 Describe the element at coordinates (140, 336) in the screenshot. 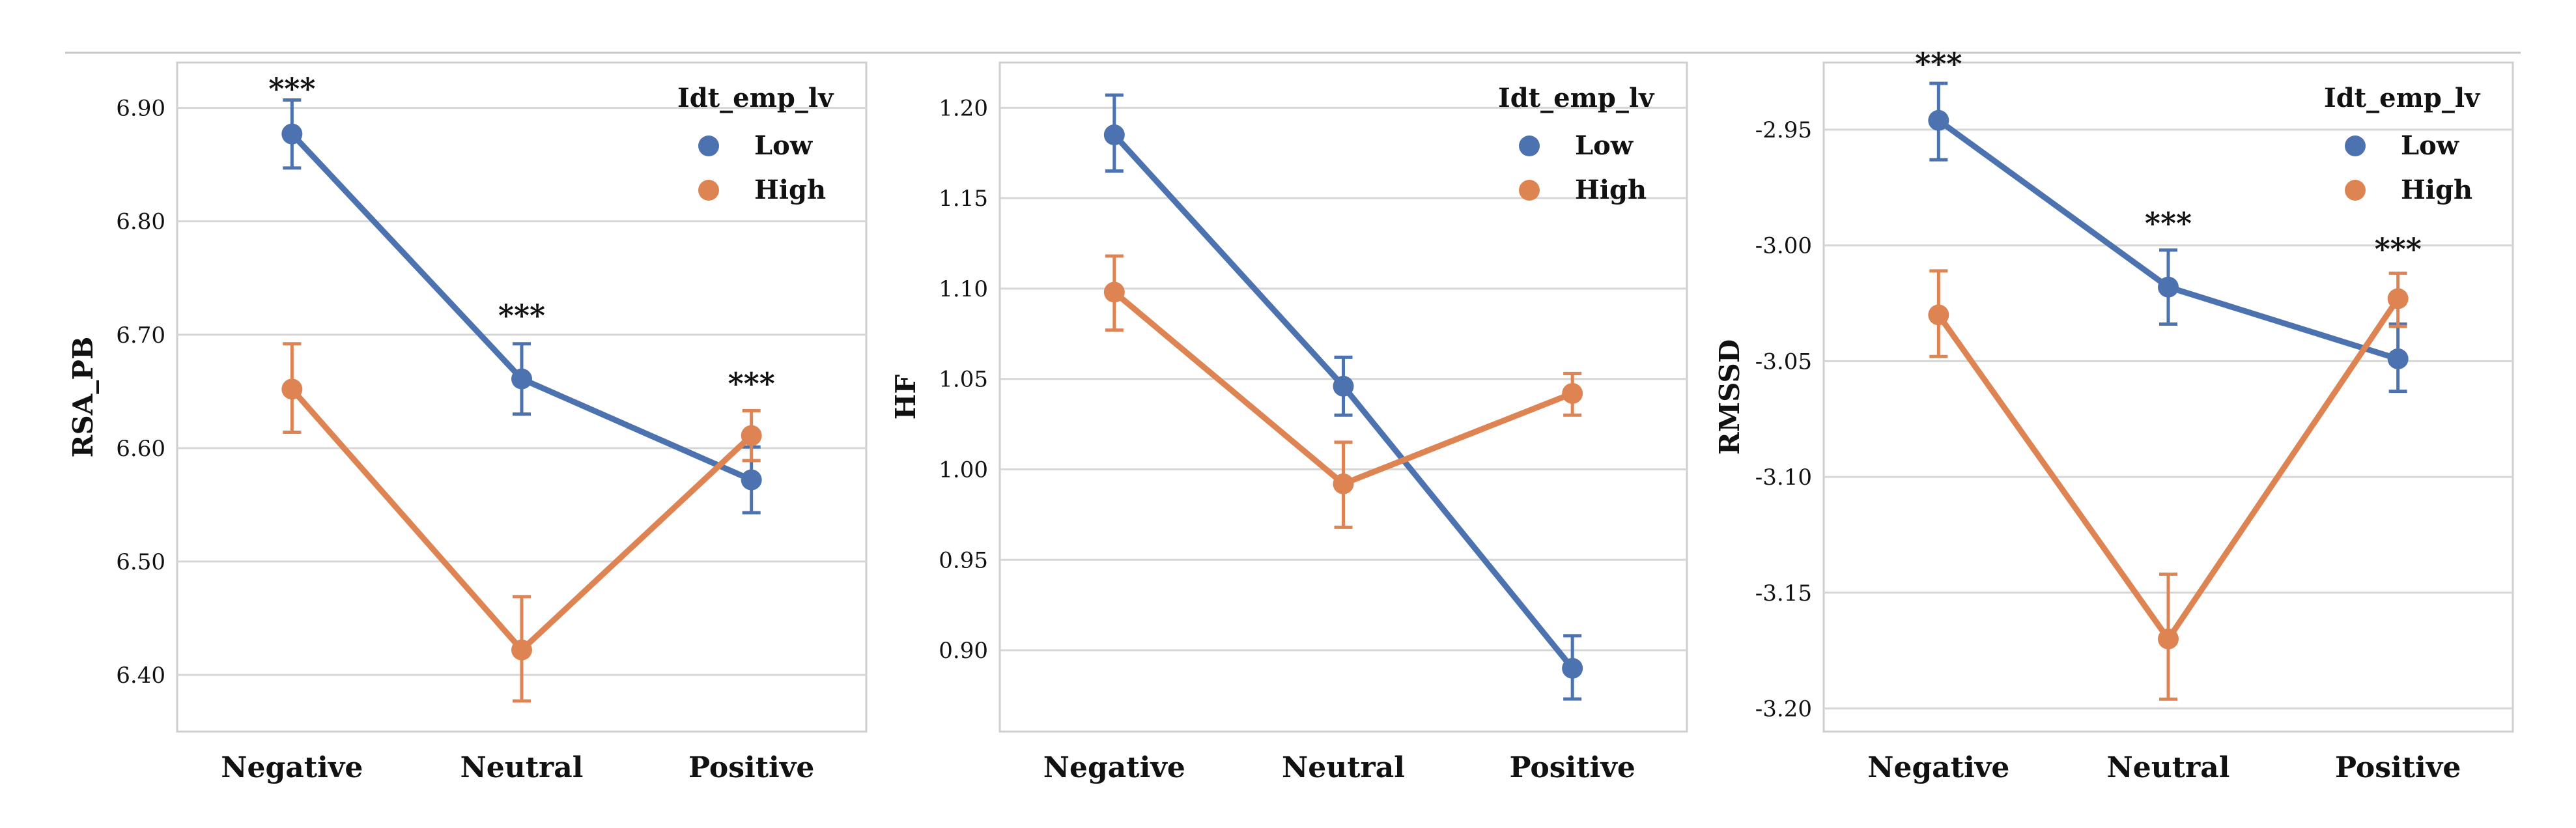

I see `y-tick-label: 6.70` at that location.